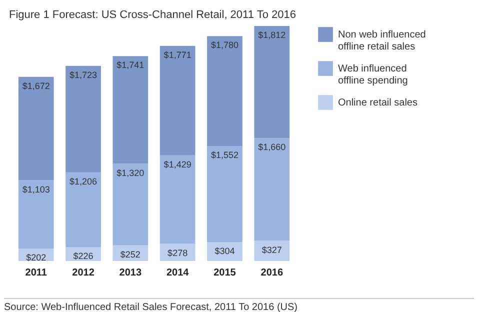 This screenshot has width=480, height=312. I want to click on data-label: $1,741, so click(130, 65).